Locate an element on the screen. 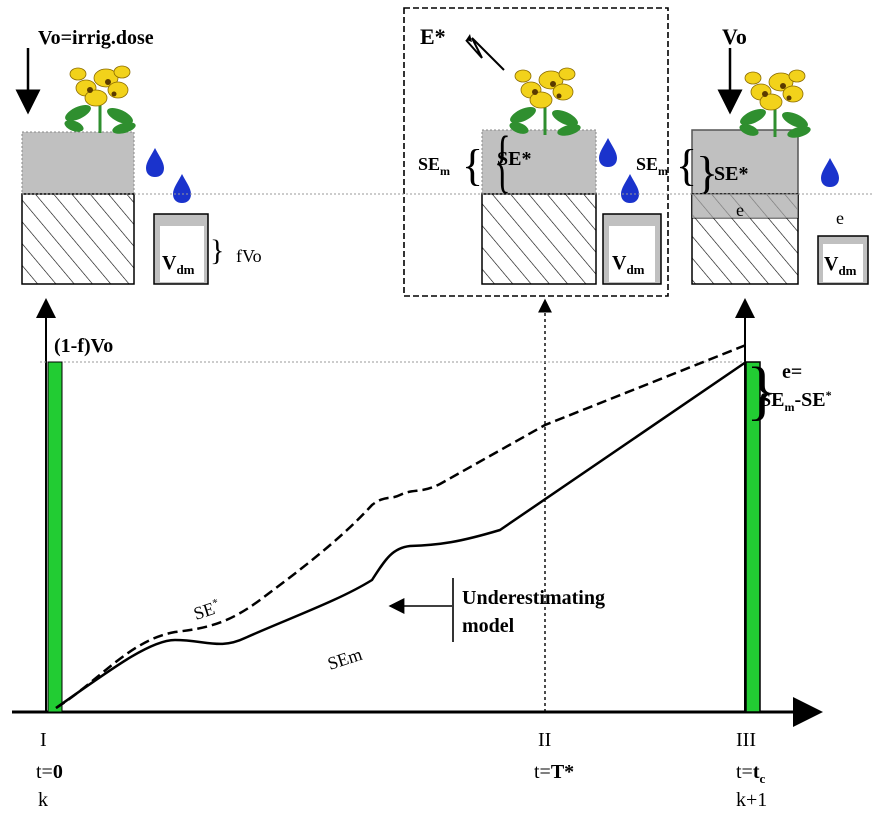  e-brace: } is located at coordinates (762, 390).